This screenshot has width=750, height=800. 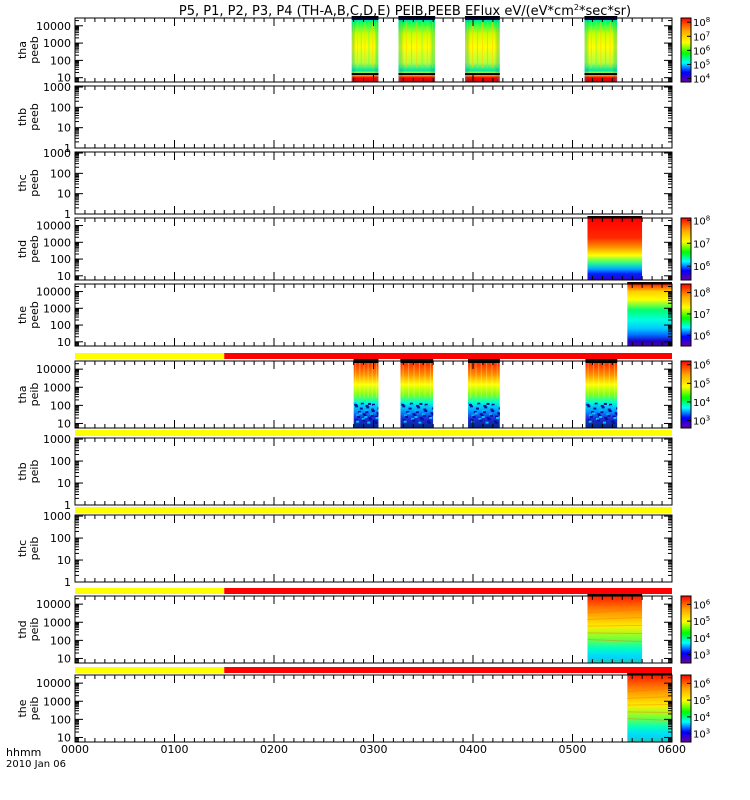 I want to click on panel-label: tha peeb, so click(x=28, y=50).